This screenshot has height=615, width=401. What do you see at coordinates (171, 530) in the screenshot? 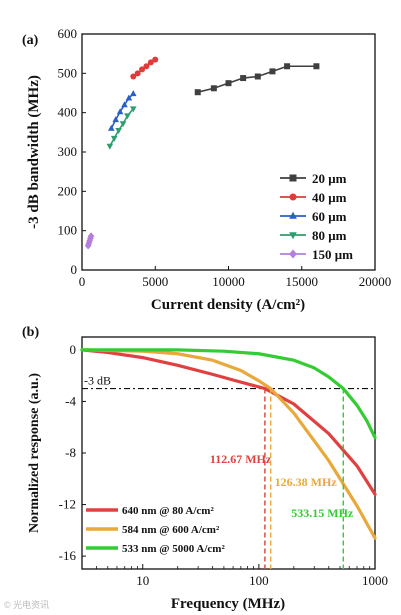
I see `legend-label-1: 584 nm @ 600 A/cm²` at bounding box center [171, 530].